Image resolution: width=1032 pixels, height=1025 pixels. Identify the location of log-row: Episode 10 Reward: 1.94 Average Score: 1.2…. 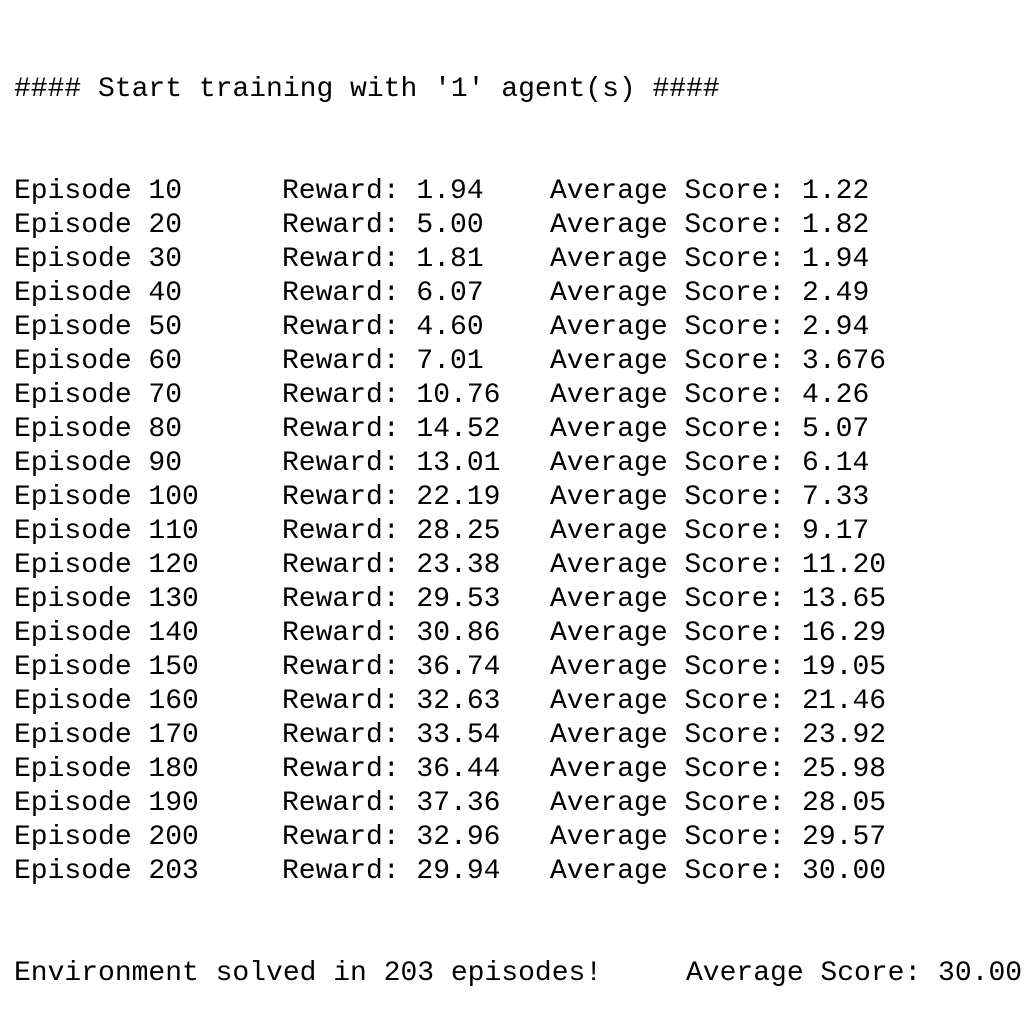
(518, 192).